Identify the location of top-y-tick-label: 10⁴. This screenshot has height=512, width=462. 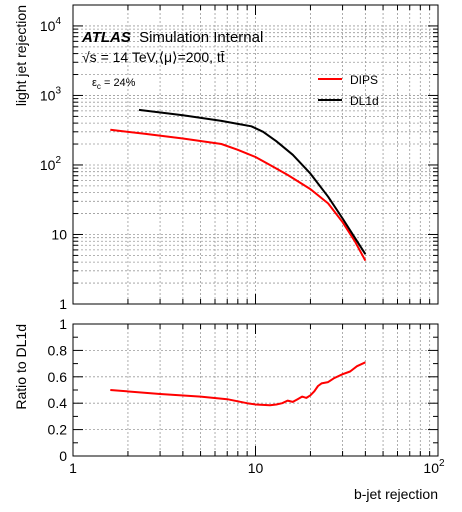
(51, 25).